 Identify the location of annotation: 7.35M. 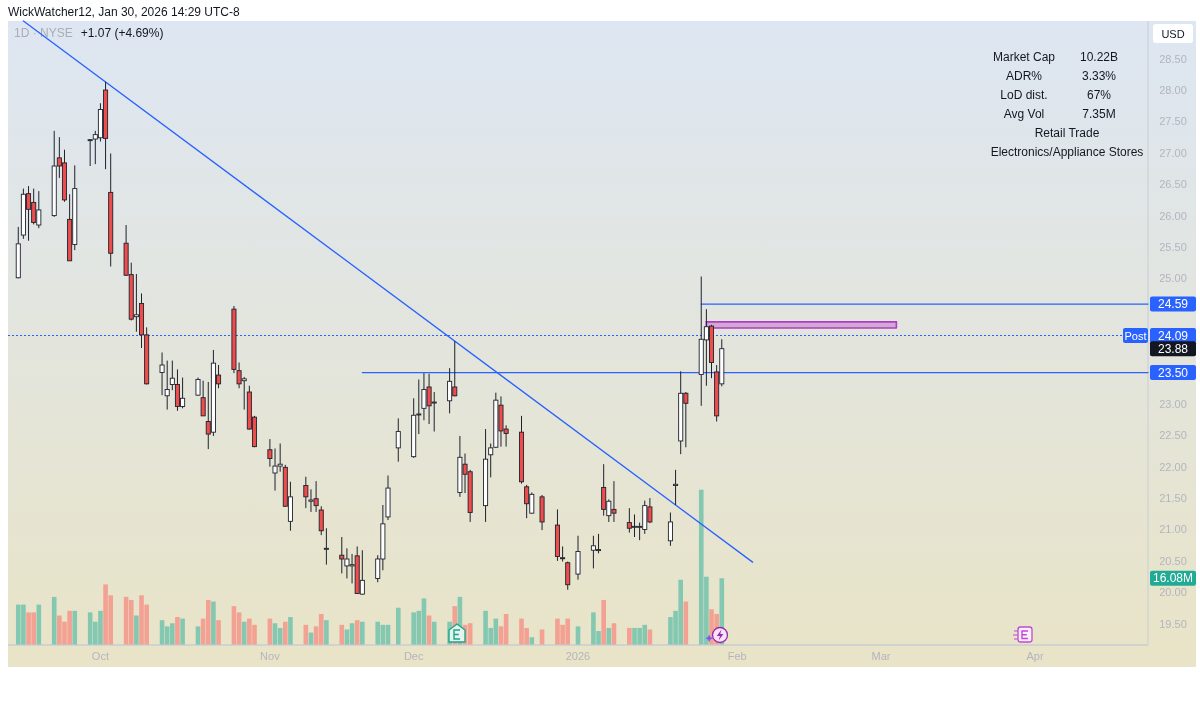
(1099, 113).